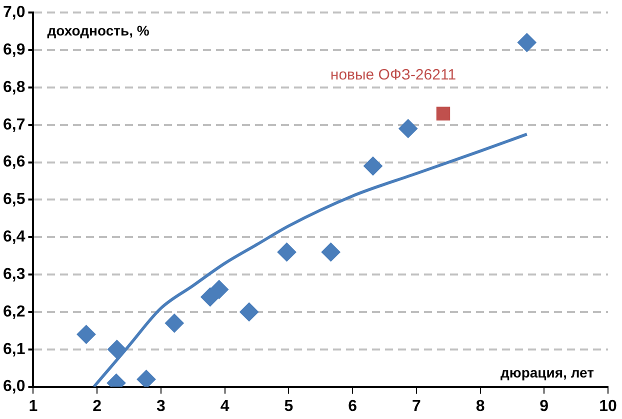  Describe the element at coordinates (98, 30) in the screenshot. I see `y-axis-title: доходность, %` at that location.